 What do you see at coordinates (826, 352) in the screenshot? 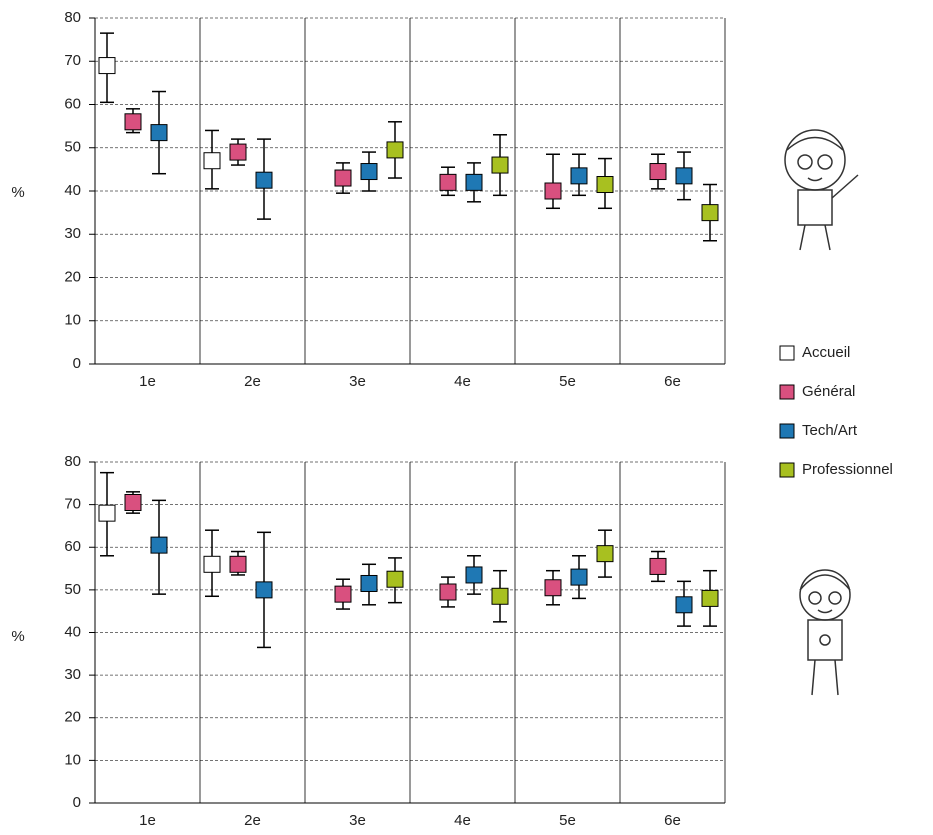
I see `legend-label: Accueil` at bounding box center [826, 352].